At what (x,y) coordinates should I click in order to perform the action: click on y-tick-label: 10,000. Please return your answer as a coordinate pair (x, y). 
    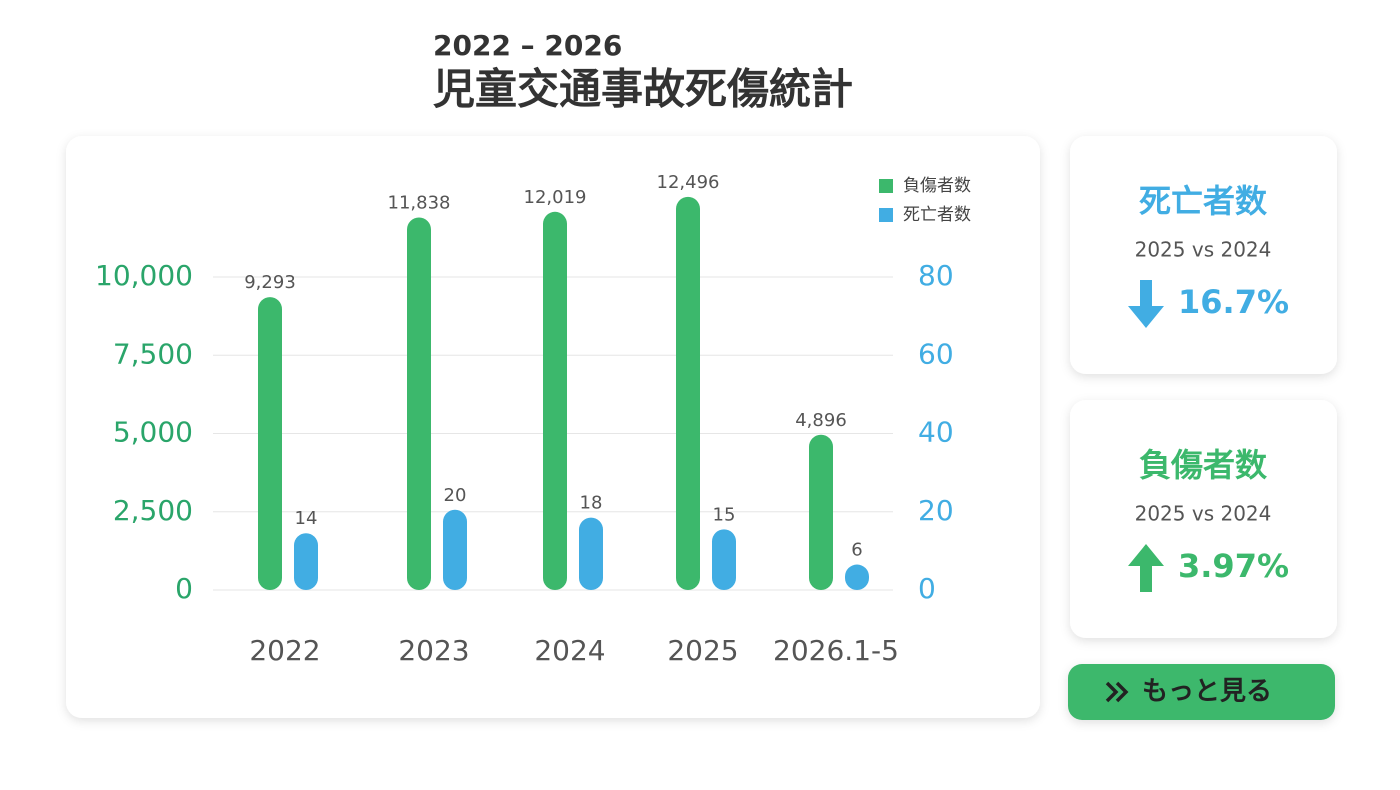
    Looking at the image, I should click on (144, 275).